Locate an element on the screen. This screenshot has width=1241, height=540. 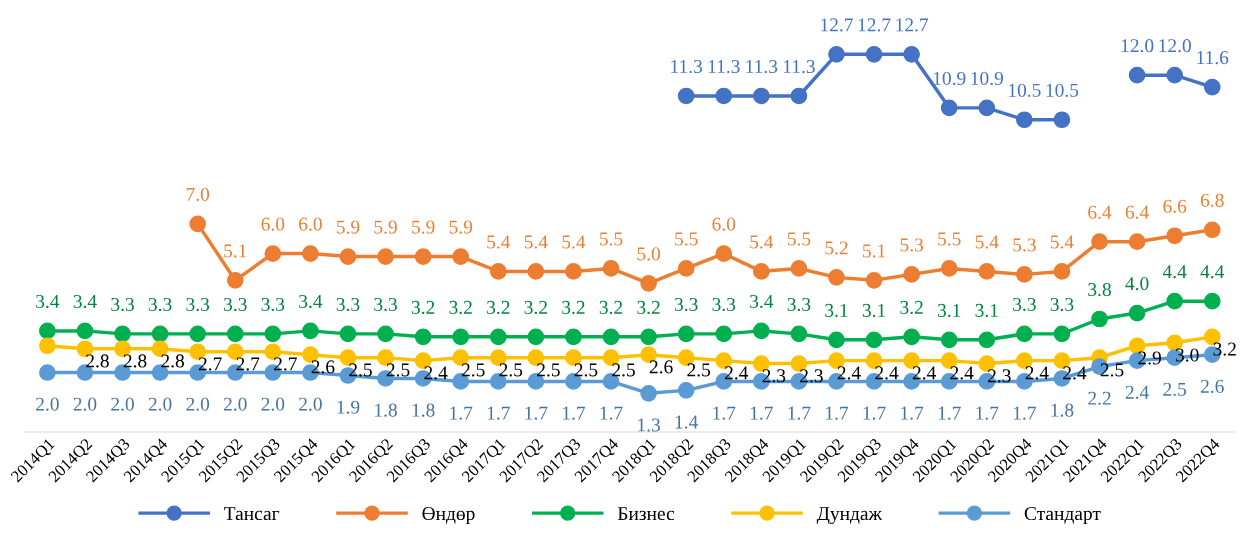
data-label: 4.4 is located at coordinates (1174, 272).